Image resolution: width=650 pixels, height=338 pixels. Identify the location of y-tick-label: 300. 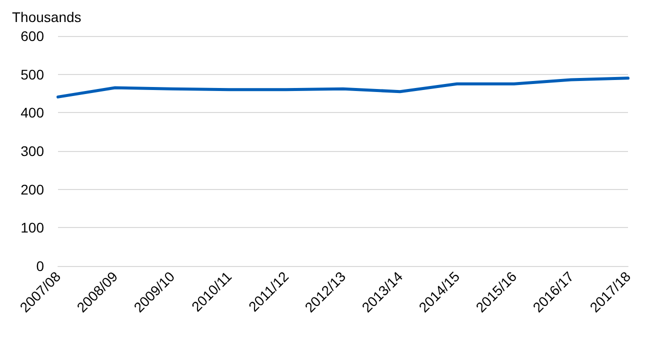
(32, 151).